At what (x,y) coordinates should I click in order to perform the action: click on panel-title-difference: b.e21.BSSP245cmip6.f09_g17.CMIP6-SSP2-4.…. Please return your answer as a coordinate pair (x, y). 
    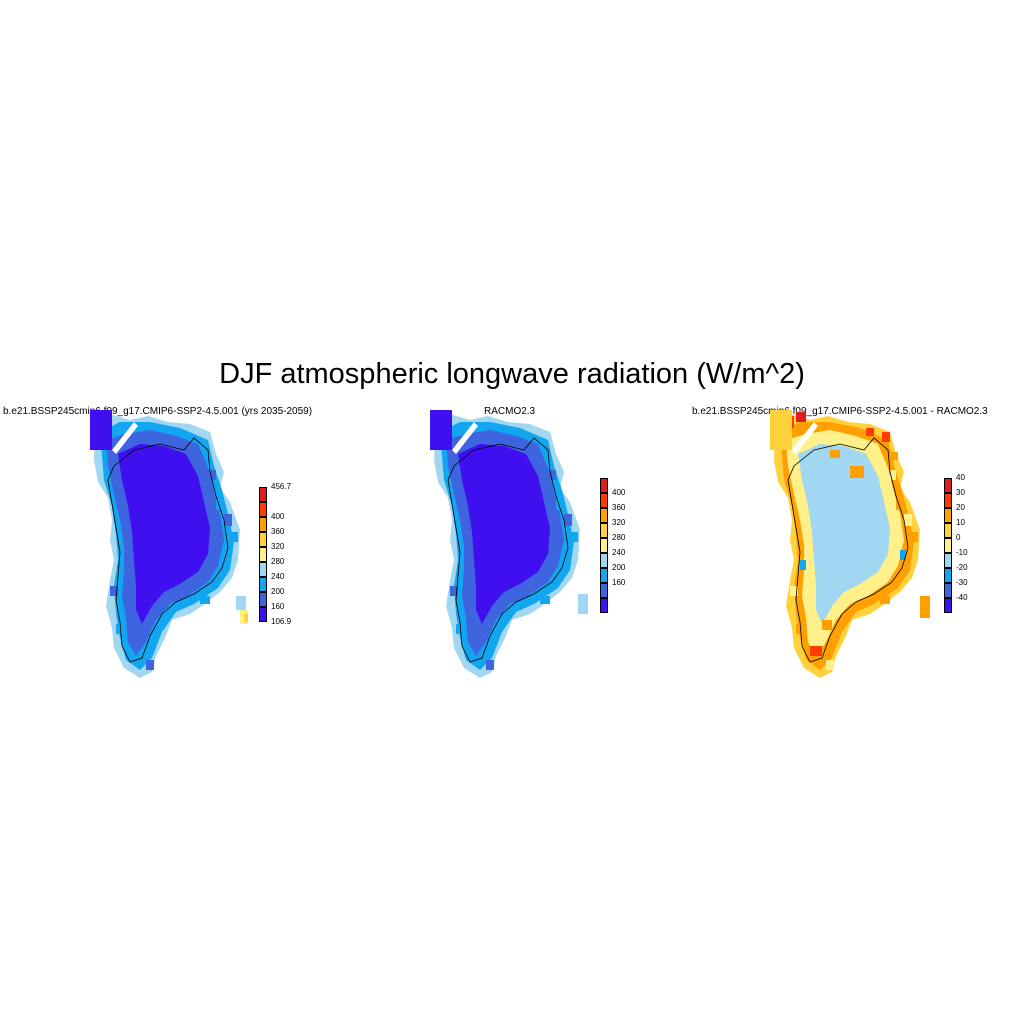
    Looking at the image, I should click on (840, 411).